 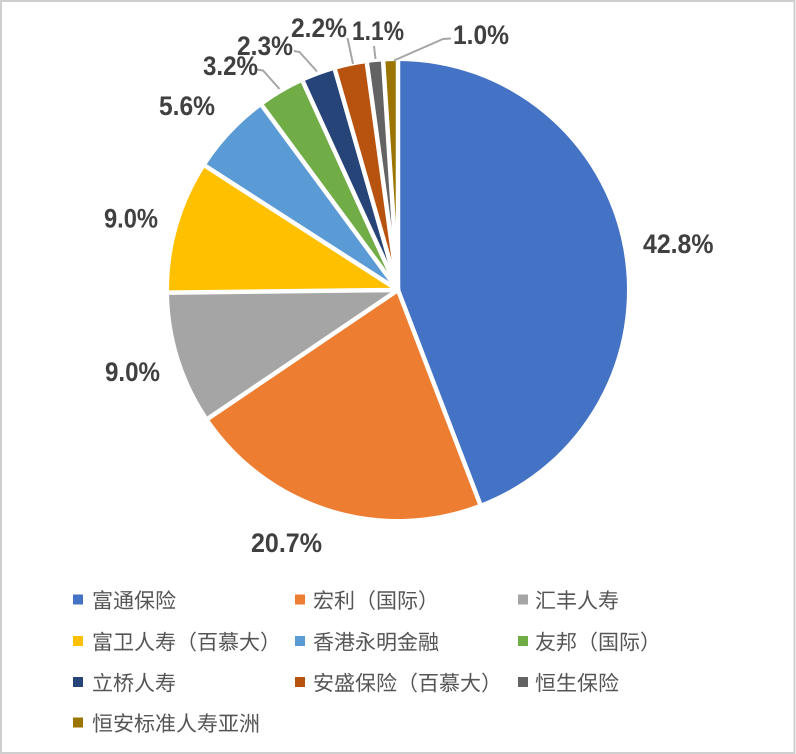 I want to click on svg-text: 2.2%, so click(x=319, y=28).